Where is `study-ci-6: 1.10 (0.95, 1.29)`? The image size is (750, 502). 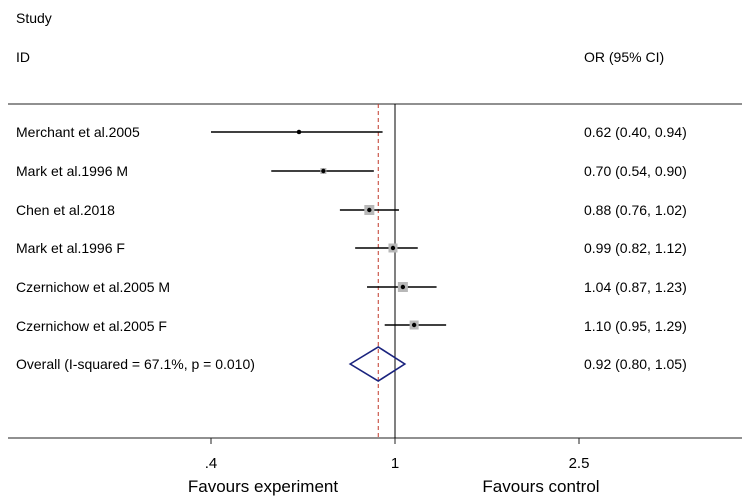
study-ci-6: 1.10 (0.95, 1.29) is located at coordinates (635, 326).